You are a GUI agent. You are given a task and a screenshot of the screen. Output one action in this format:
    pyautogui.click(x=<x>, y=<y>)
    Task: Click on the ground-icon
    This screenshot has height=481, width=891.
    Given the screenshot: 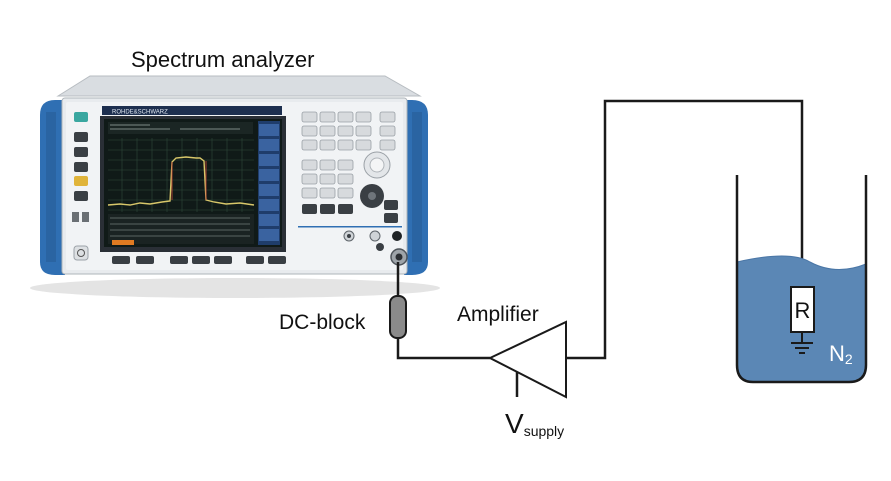 What is the action you would take?
    pyautogui.click(x=802, y=343)
    